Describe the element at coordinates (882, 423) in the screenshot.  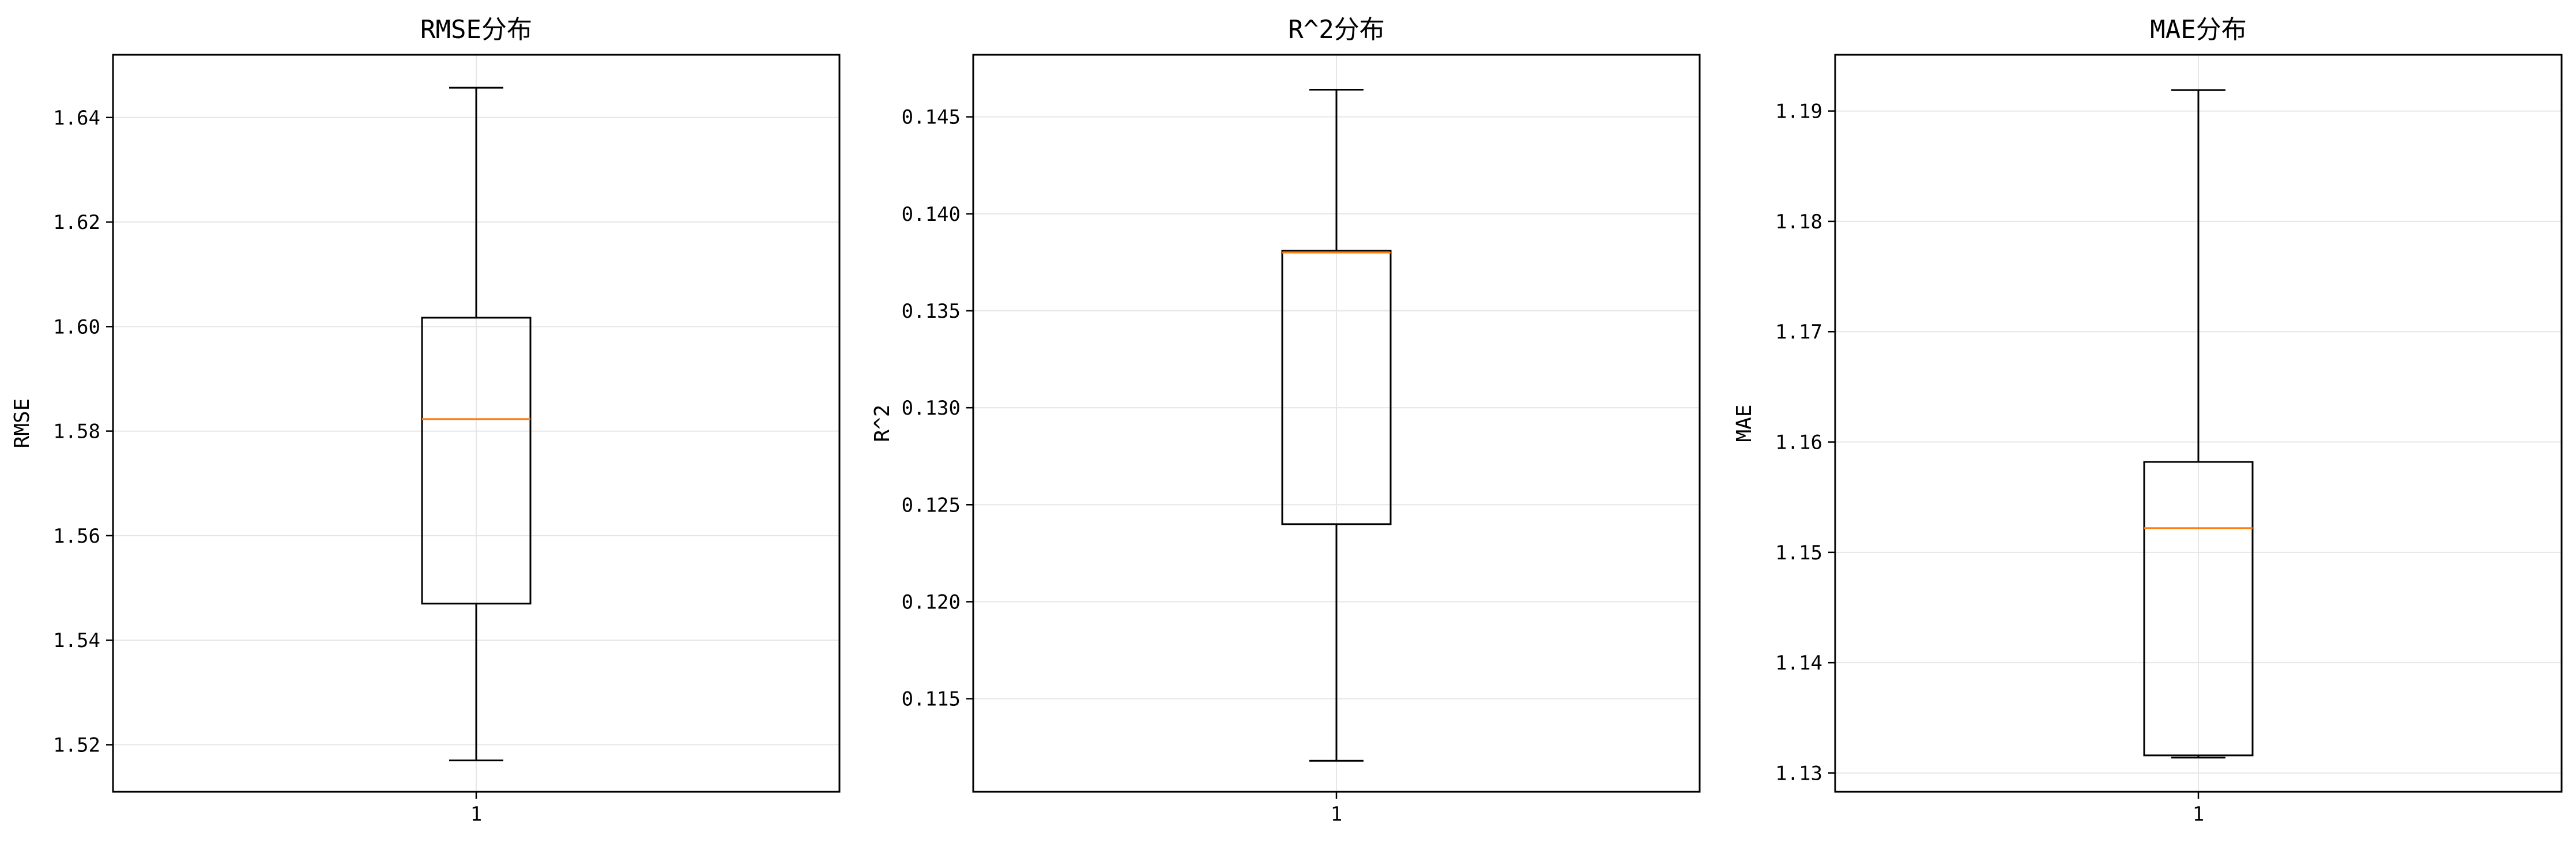
I see `y-axis-label: R^2` at that location.